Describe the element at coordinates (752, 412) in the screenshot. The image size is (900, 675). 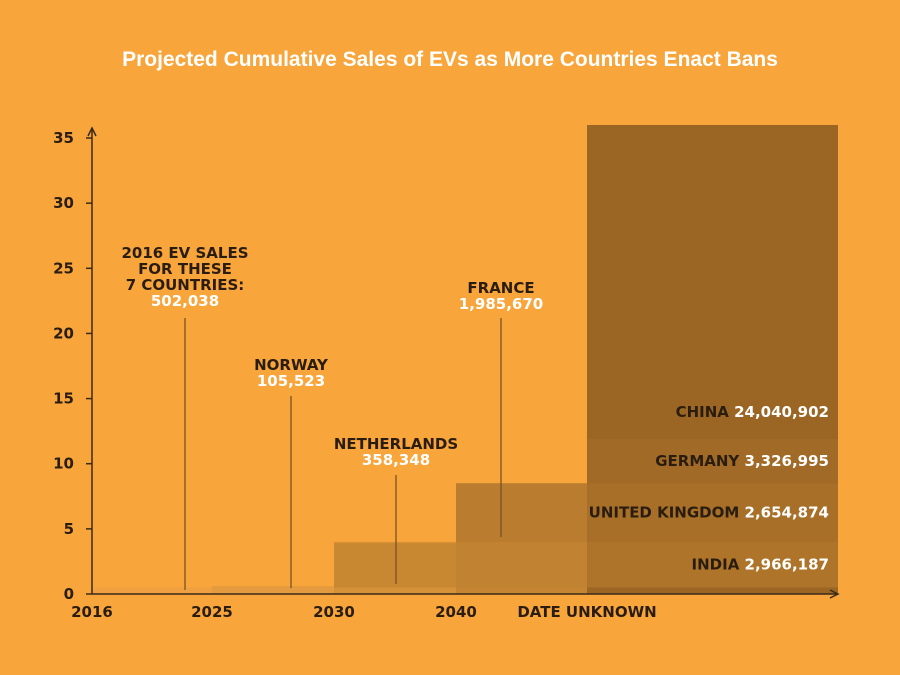
I see `band-label-china: CHINA 24,040,902` at that location.